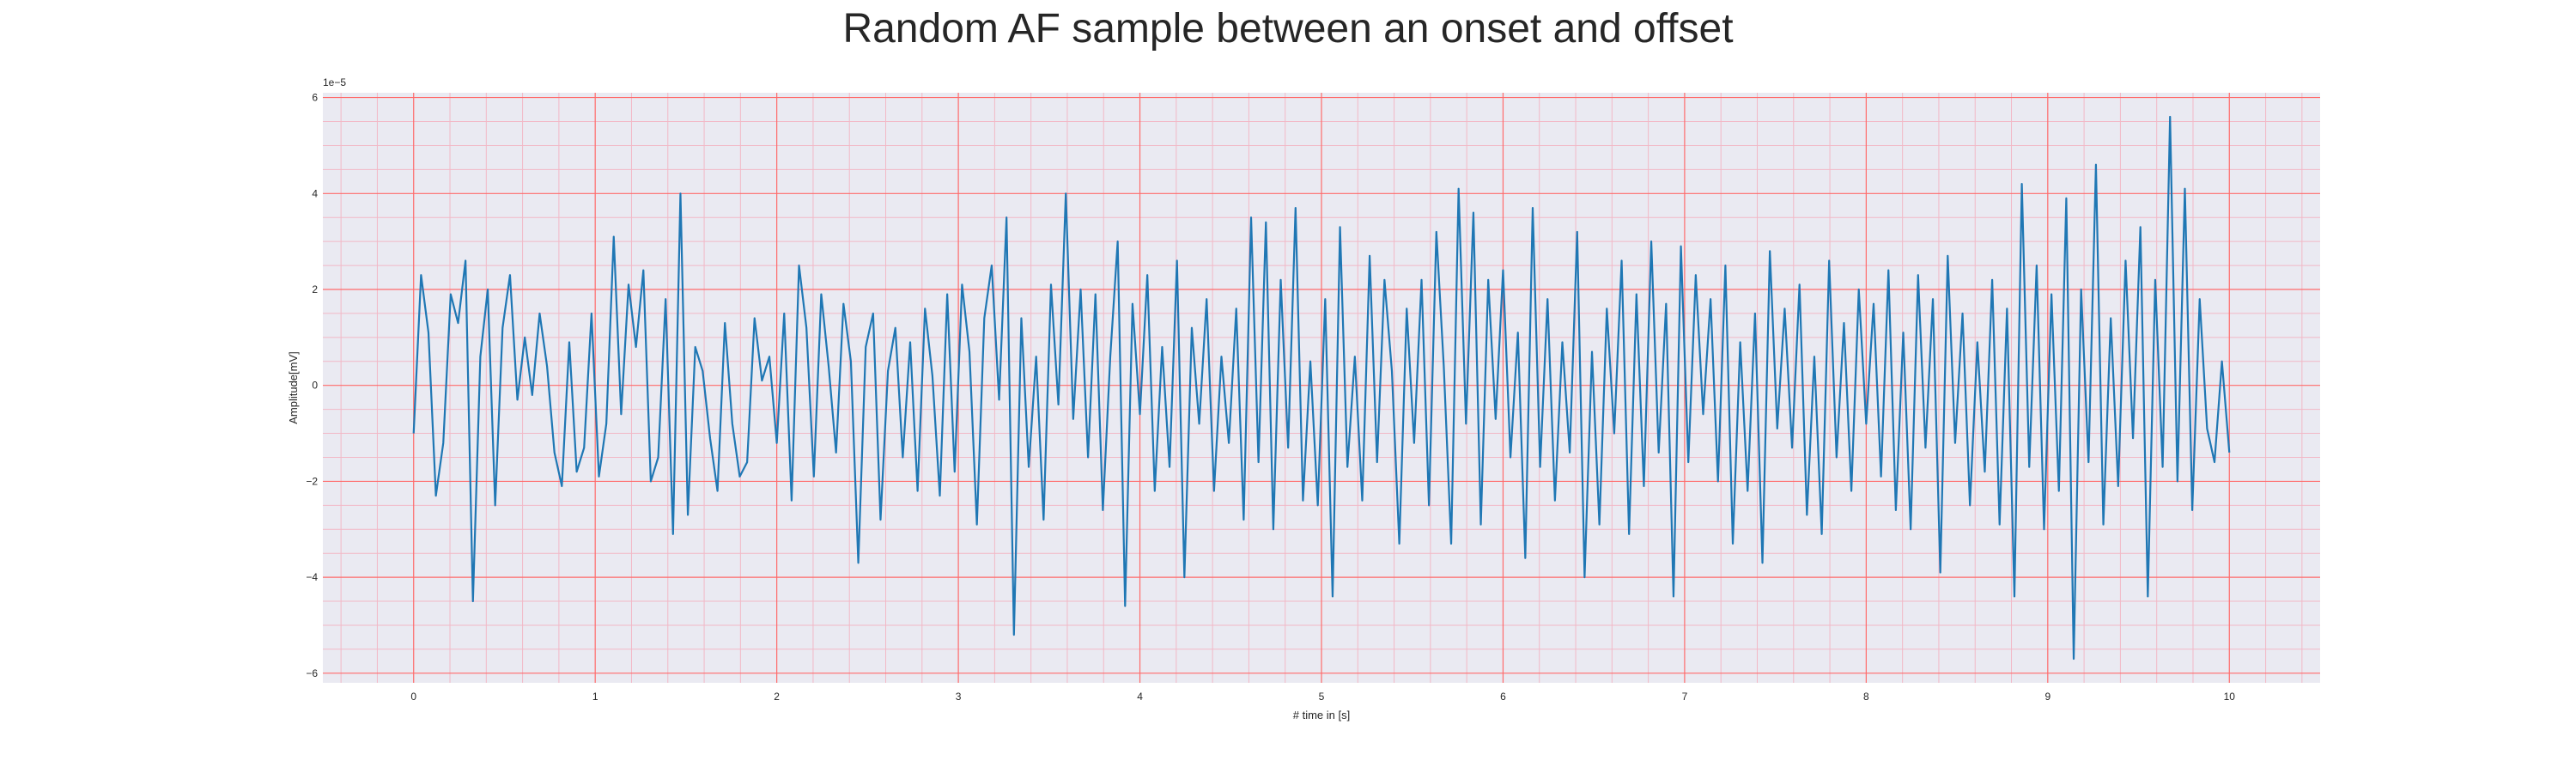  Describe the element at coordinates (2047, 697) in the screenshot. I see `x-tick-label: 9` at that location.